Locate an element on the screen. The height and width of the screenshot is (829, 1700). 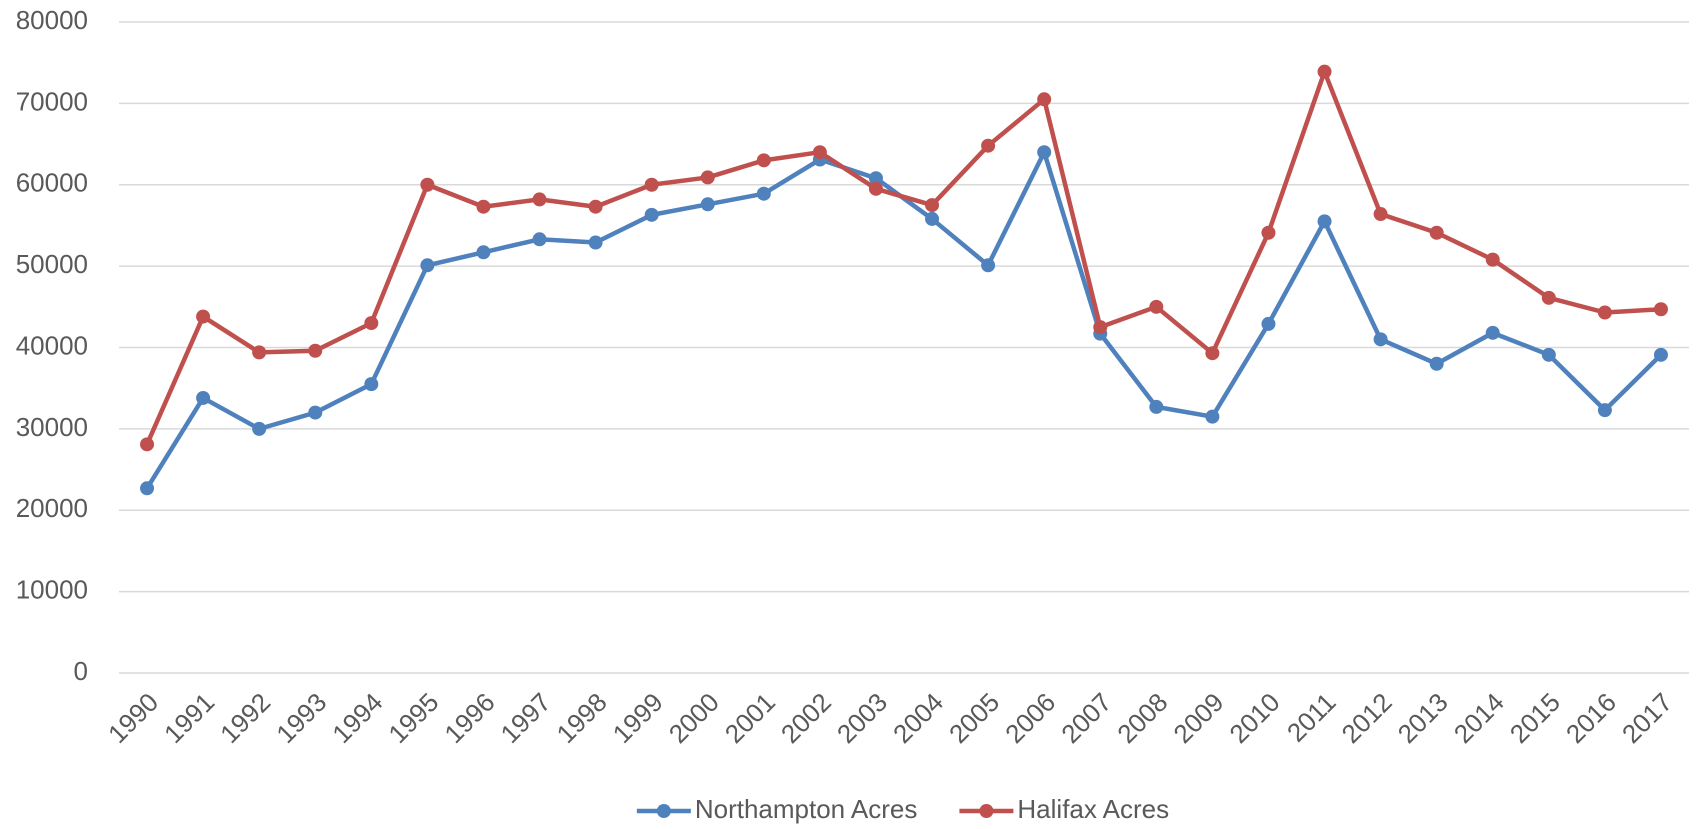
x-tick-label: 2008 is located at coordinates (1142, 718).